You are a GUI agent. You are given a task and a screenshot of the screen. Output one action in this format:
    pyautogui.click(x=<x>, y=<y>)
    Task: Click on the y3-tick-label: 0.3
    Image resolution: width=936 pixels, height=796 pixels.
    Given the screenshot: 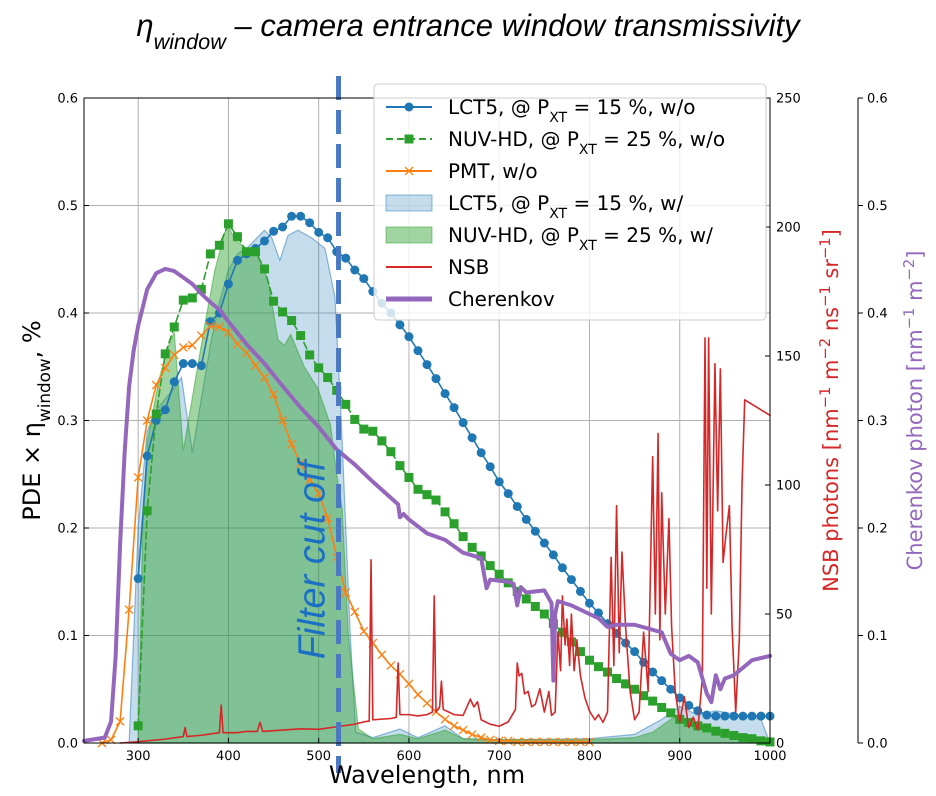 What is the action you would take?
    pyautogui.click(x=877, y=421)
    